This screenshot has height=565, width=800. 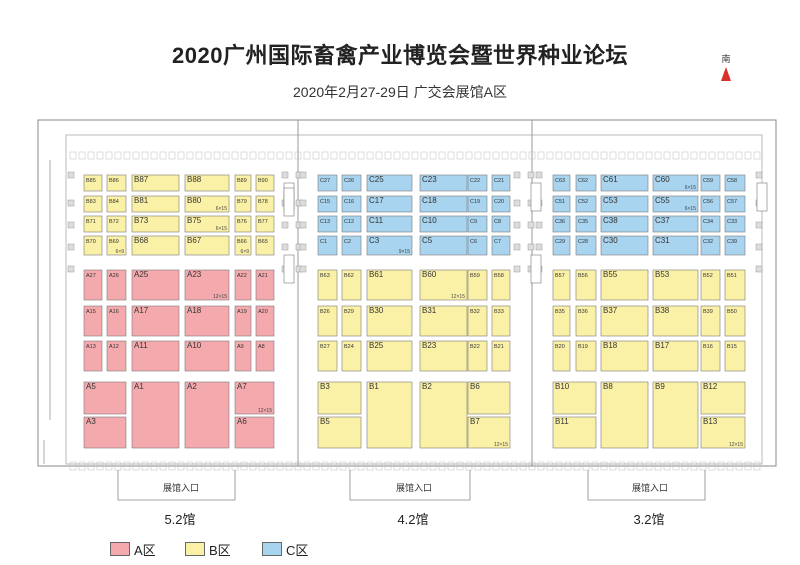 What do you see at coordinates (662, 274) in the screenshot?
I see `booth-label-B53: B53` at bounding box center [662, 274].